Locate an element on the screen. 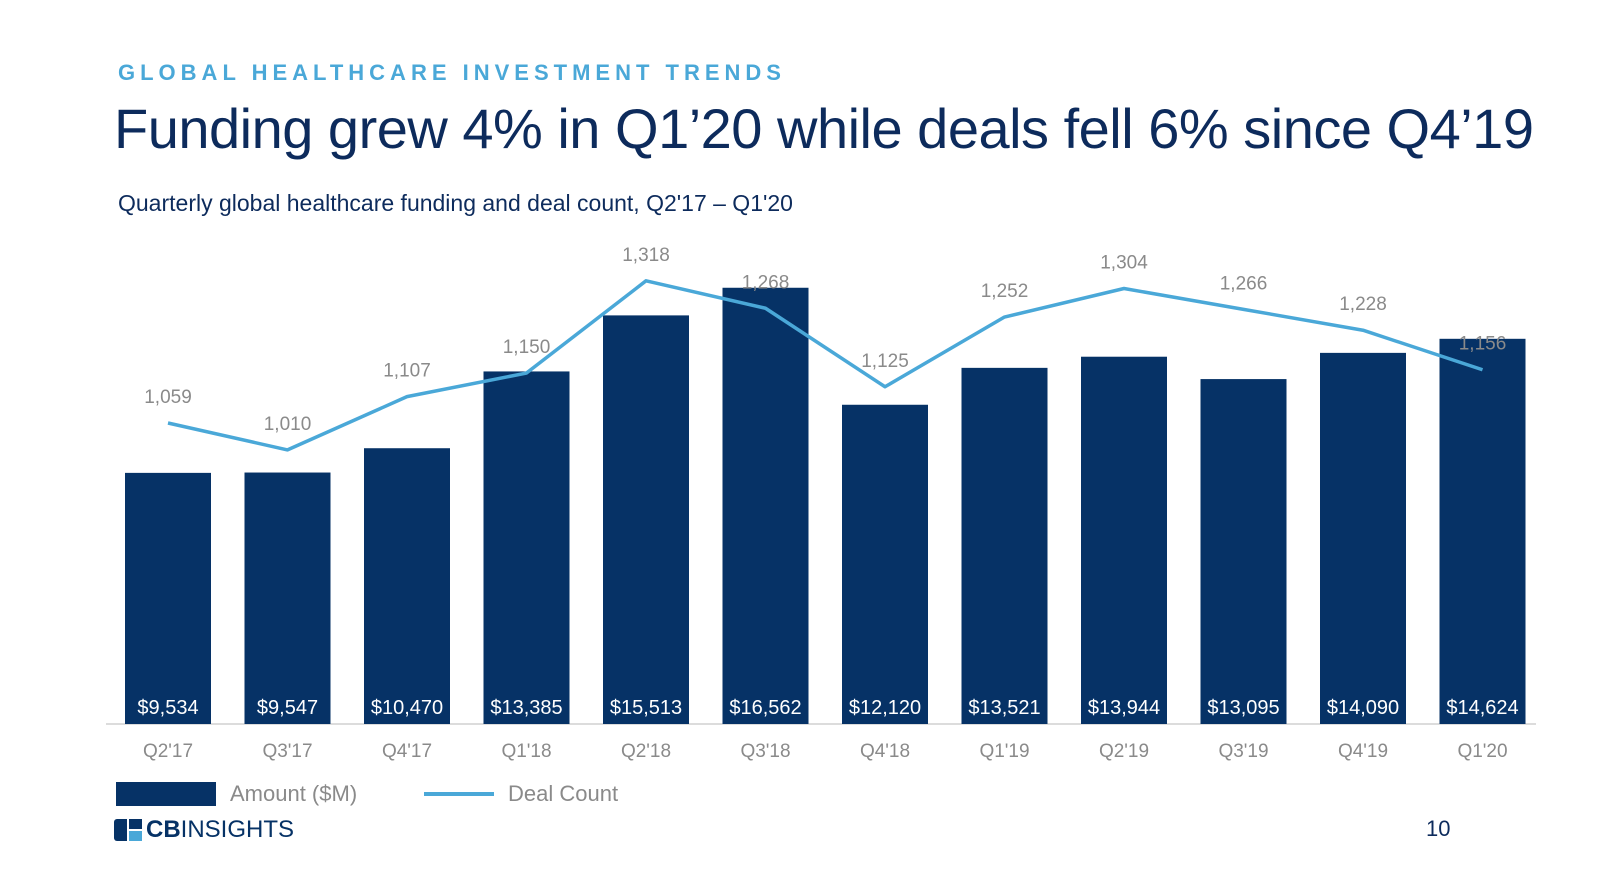 This screenshot has width=1600, height=896. deal-count-label: 1,304 is located at coordinates (1124, 262).